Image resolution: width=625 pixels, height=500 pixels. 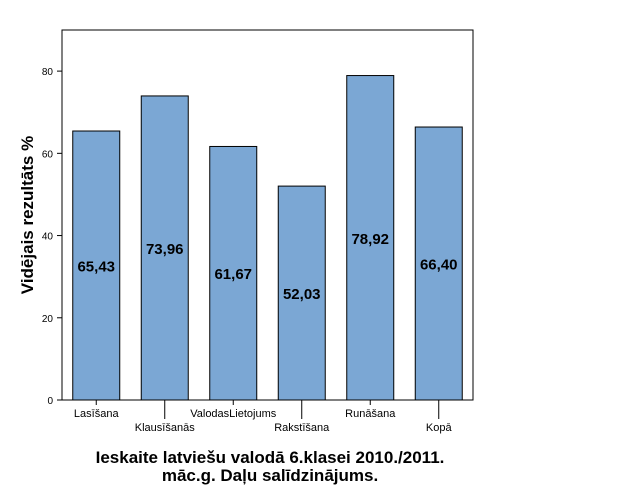 What do you see at coordinates (50, 401) in the screenshot?
I see `y-tick-label: 0` at bounding box center [50, 401].